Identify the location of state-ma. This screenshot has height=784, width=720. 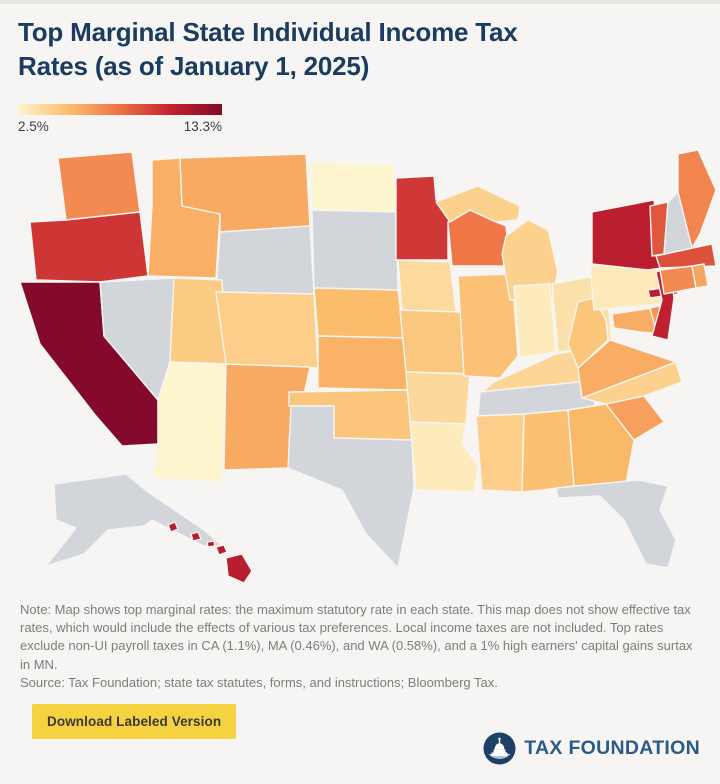
(686, 256).